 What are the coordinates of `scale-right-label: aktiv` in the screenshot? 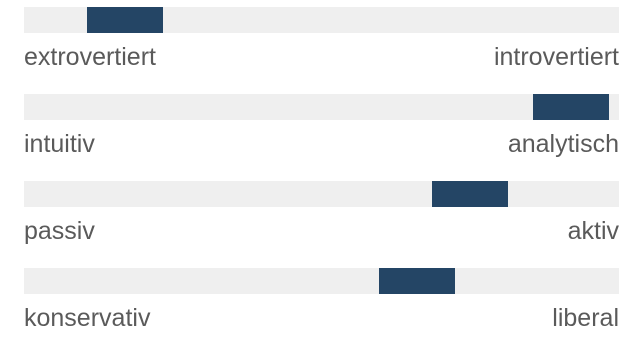 It's located at (593, 231).